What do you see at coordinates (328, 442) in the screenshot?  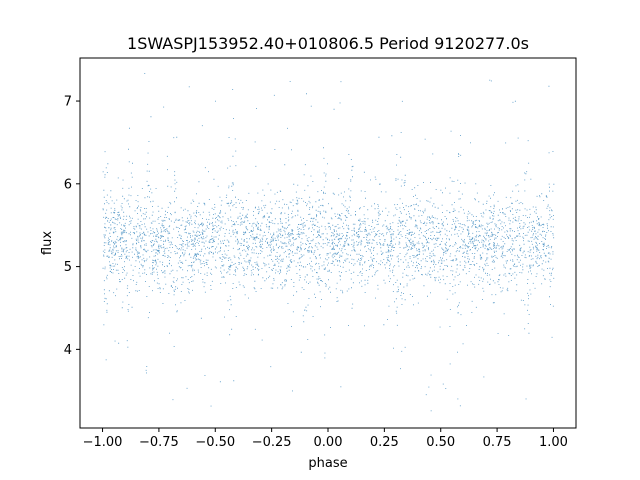 I see `x-tick-label: 0.00` at bounding box center [328, 442].